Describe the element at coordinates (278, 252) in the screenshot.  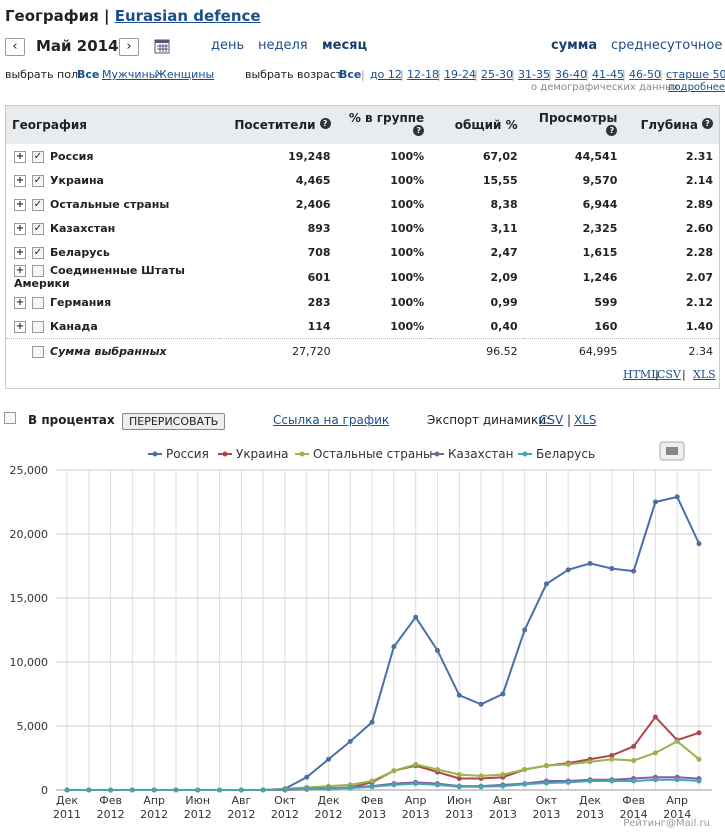
I see `cell: 708` at that location.